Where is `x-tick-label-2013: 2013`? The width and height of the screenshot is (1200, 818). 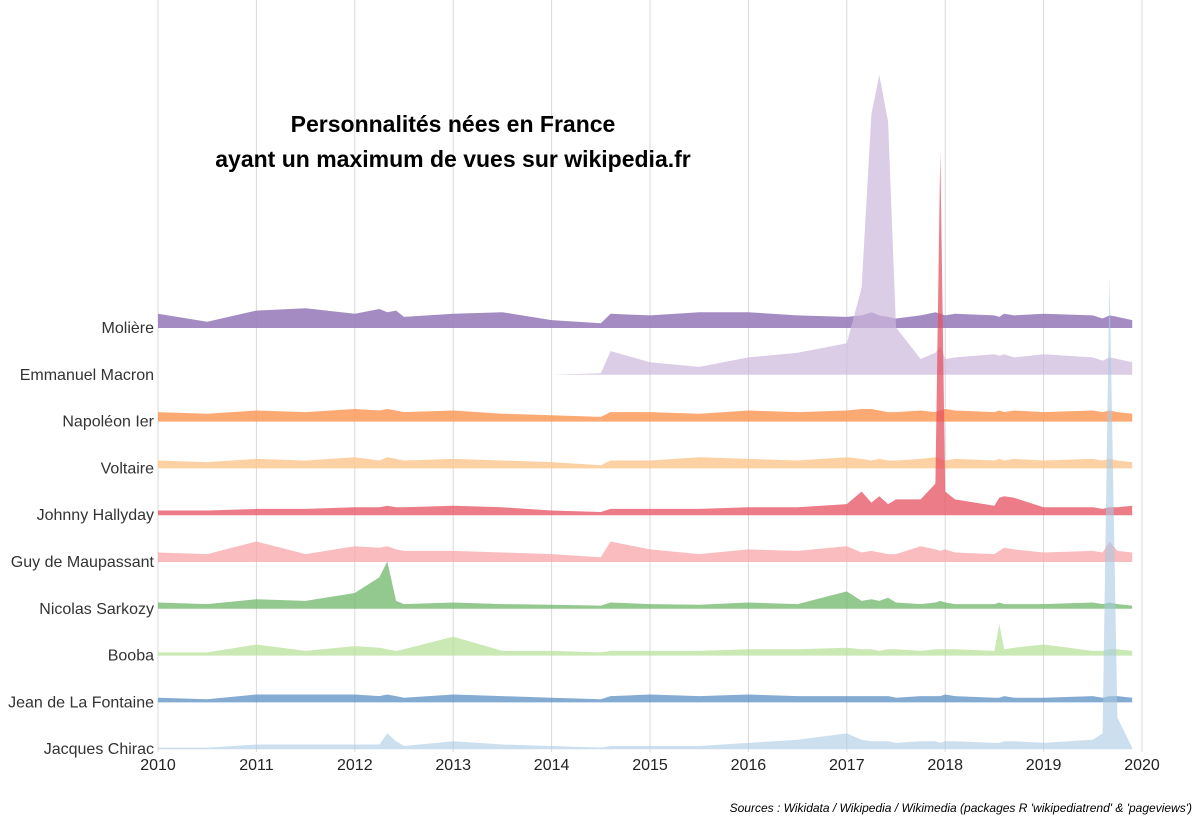
x-tick-label-2013: 2013 is located at coordinates (453, 765).